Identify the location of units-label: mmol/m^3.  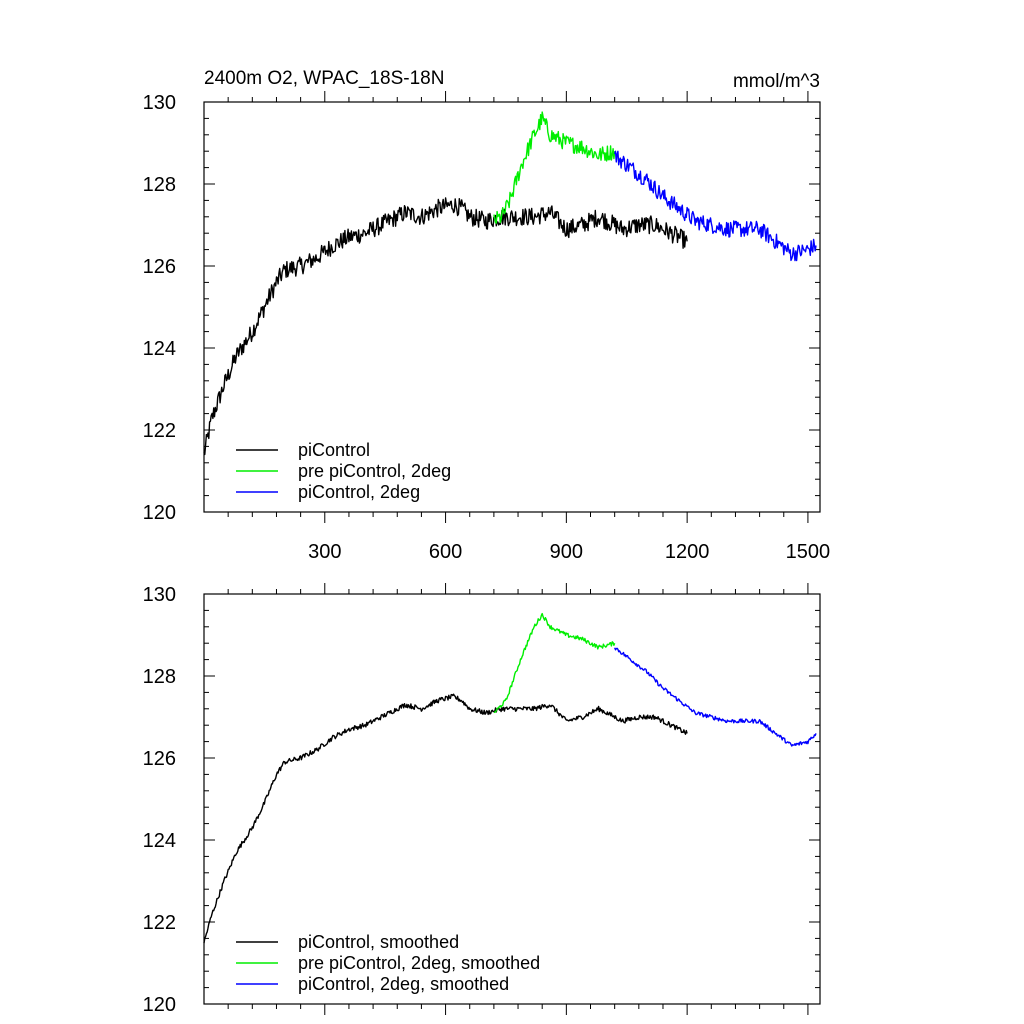
(776, 81).